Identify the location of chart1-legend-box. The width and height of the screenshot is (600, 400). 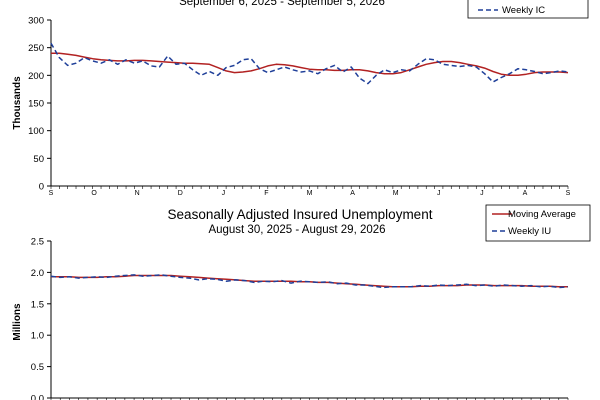
(528, 9).